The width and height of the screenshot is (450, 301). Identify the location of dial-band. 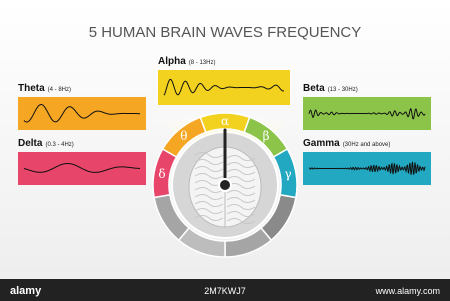
(285, 173).